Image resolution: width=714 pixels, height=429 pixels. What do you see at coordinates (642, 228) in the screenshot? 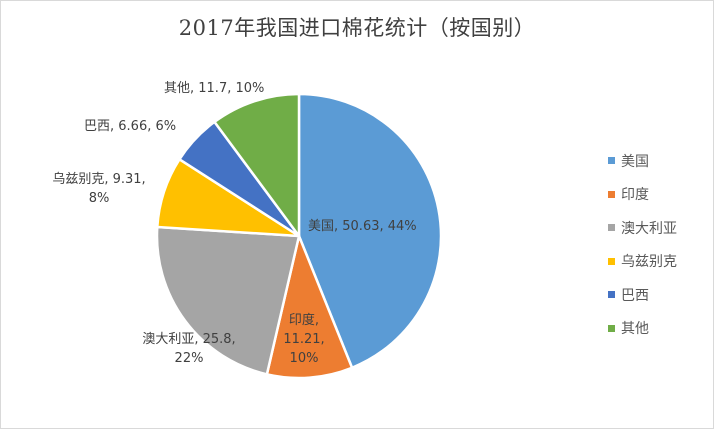
I see `legend-item-australia: 澳大利亚` at bounding box center [642, 228].